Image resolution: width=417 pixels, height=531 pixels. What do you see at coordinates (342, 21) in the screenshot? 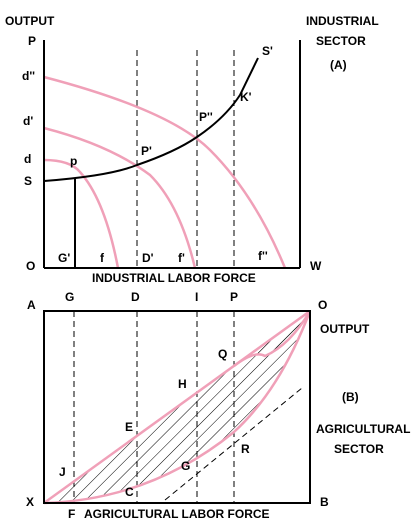
I see `sector-label: INDUSTRIAL` at bounding box center [342, 21].